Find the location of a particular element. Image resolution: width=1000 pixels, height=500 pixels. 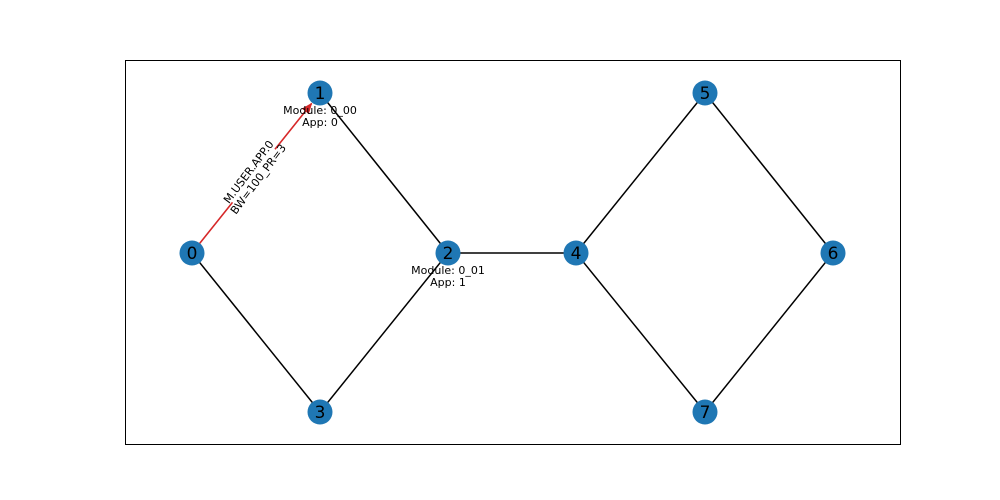

module-label: Module: 0_00 is located at coordinates (320, 110).